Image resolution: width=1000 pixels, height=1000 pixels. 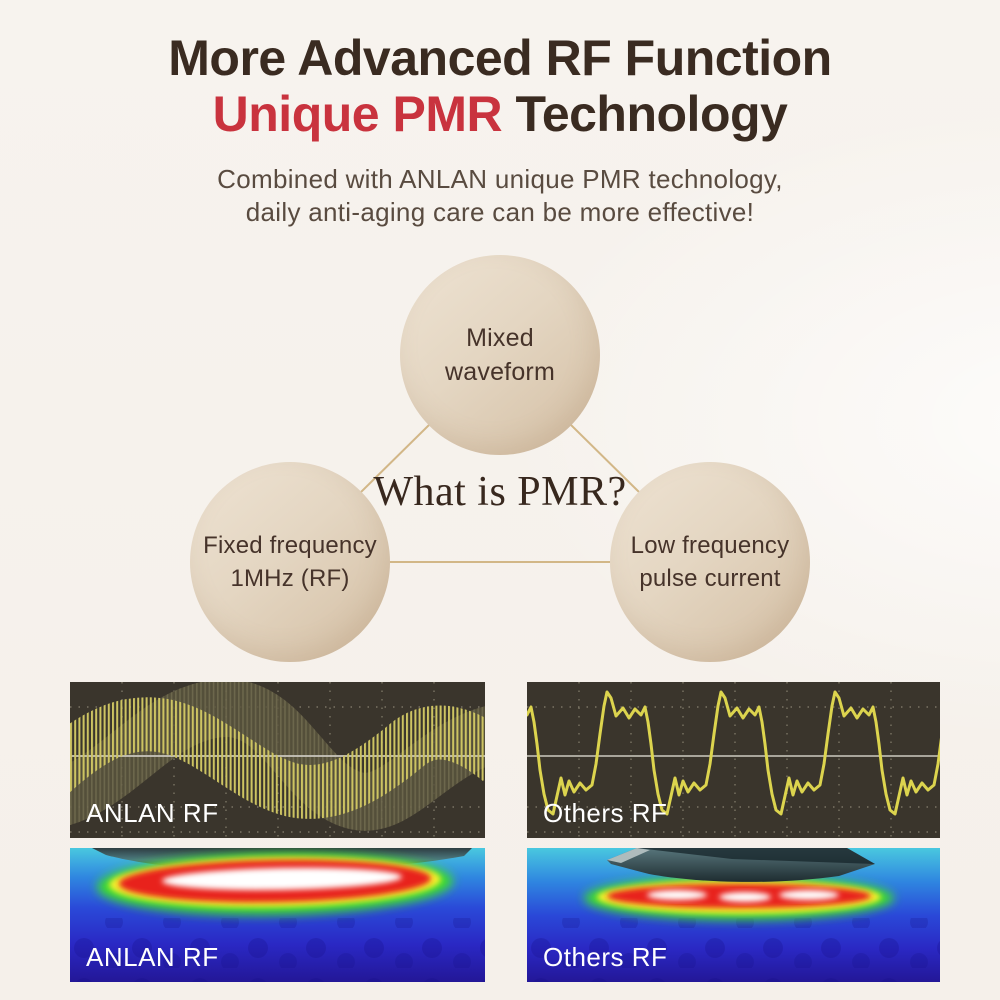 I want to click on diagram-node-low-frequency: Low frequency pulse current, so click(x=710, y=562).